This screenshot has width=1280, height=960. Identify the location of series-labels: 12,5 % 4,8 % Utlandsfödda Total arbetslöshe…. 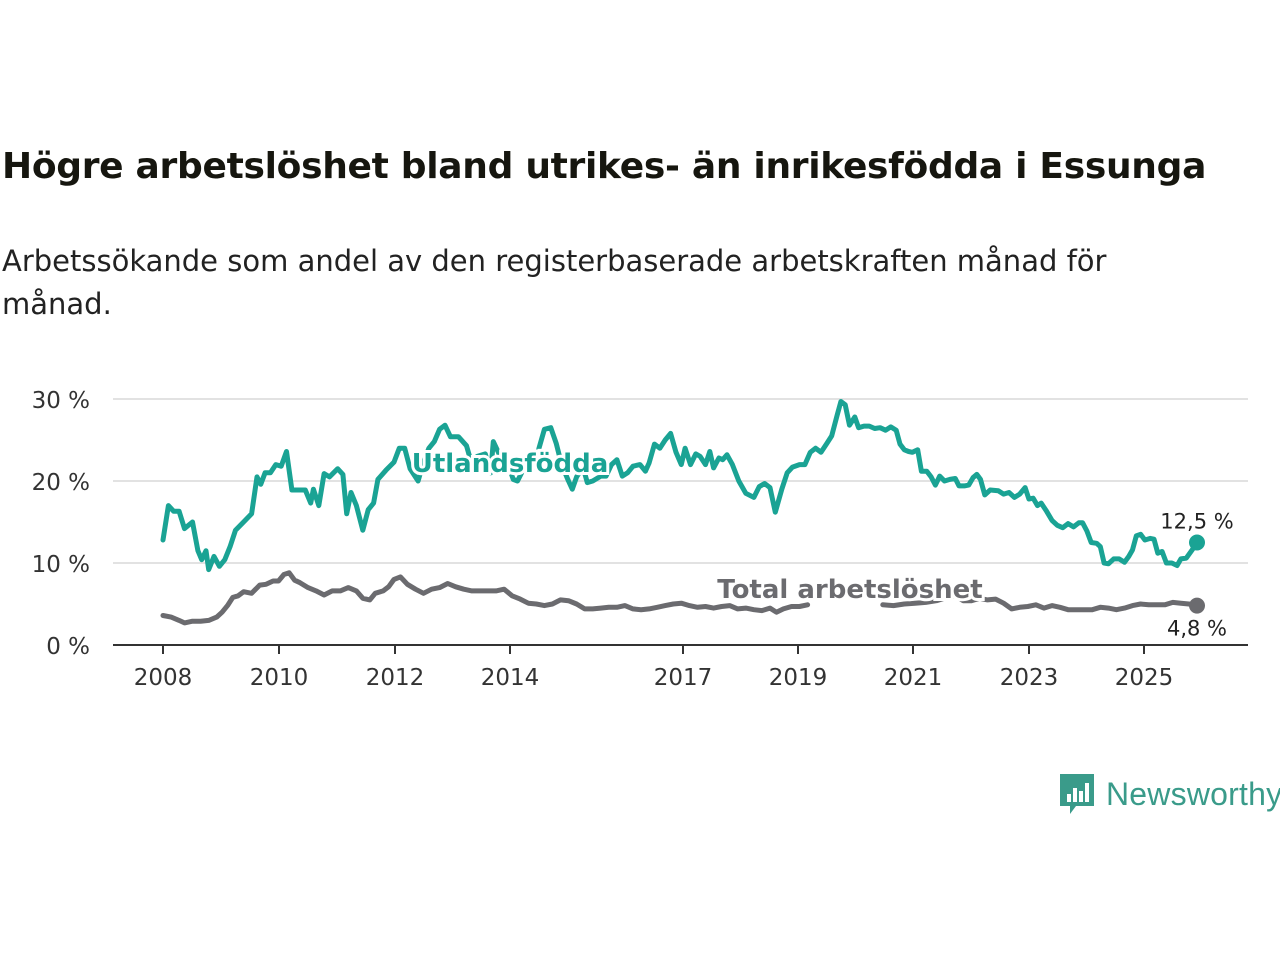
(821, 543).